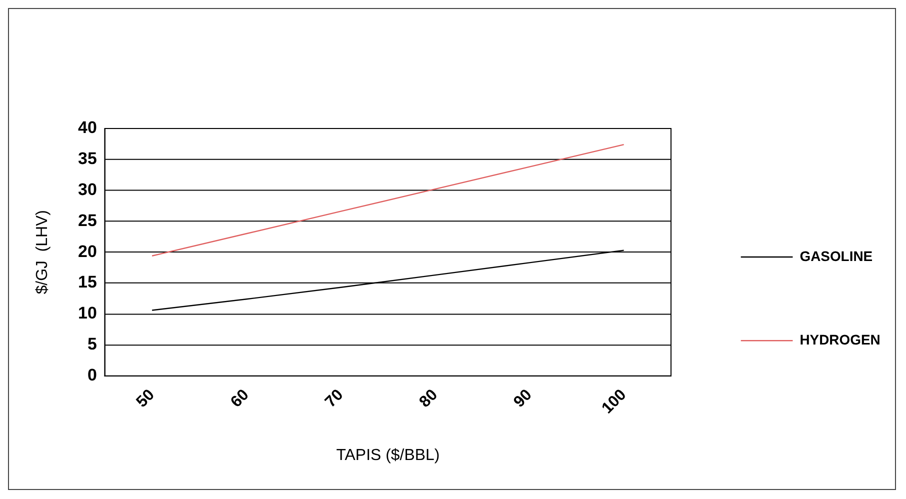 The height and width of the screenshot is (499, 906). What do you see at coordinates (87, 158) in the screenshot?
I see `y-tick-label: 35` at bounding box center [87, 158].